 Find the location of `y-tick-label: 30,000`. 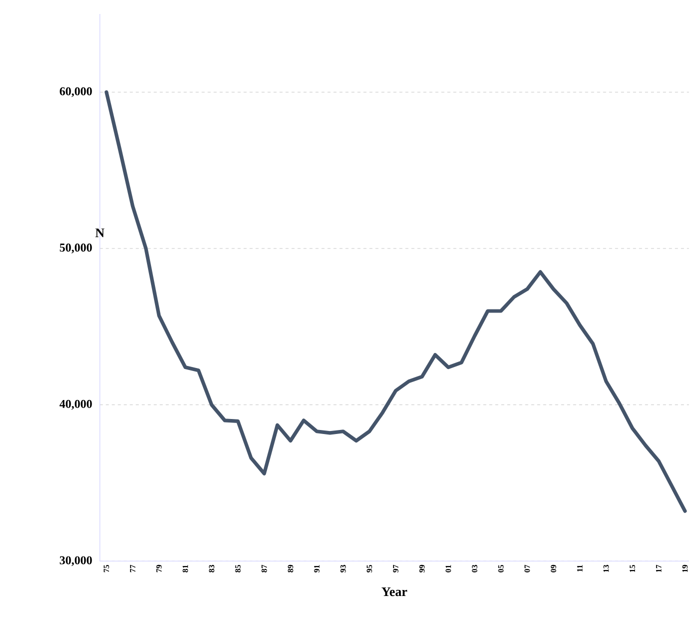

y-tick-label: 30,000 is located at coordinates (76, 561).